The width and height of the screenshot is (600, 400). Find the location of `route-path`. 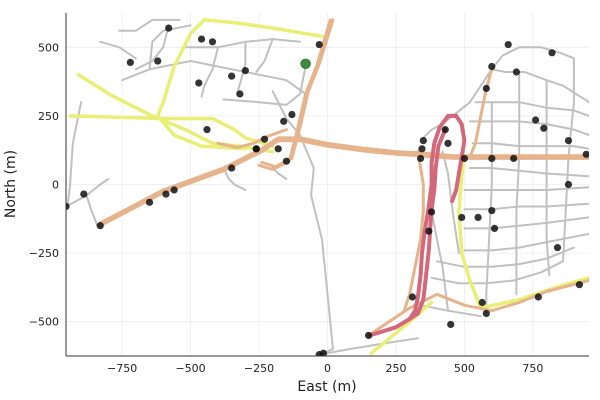

route-path is located at coordinates (417, 225).